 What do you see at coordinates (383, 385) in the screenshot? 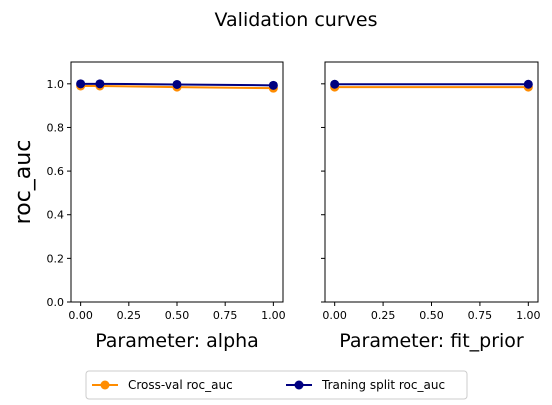
I see `legend-entry-label: Traning split roc_auc` at bounding box center [383, 385].